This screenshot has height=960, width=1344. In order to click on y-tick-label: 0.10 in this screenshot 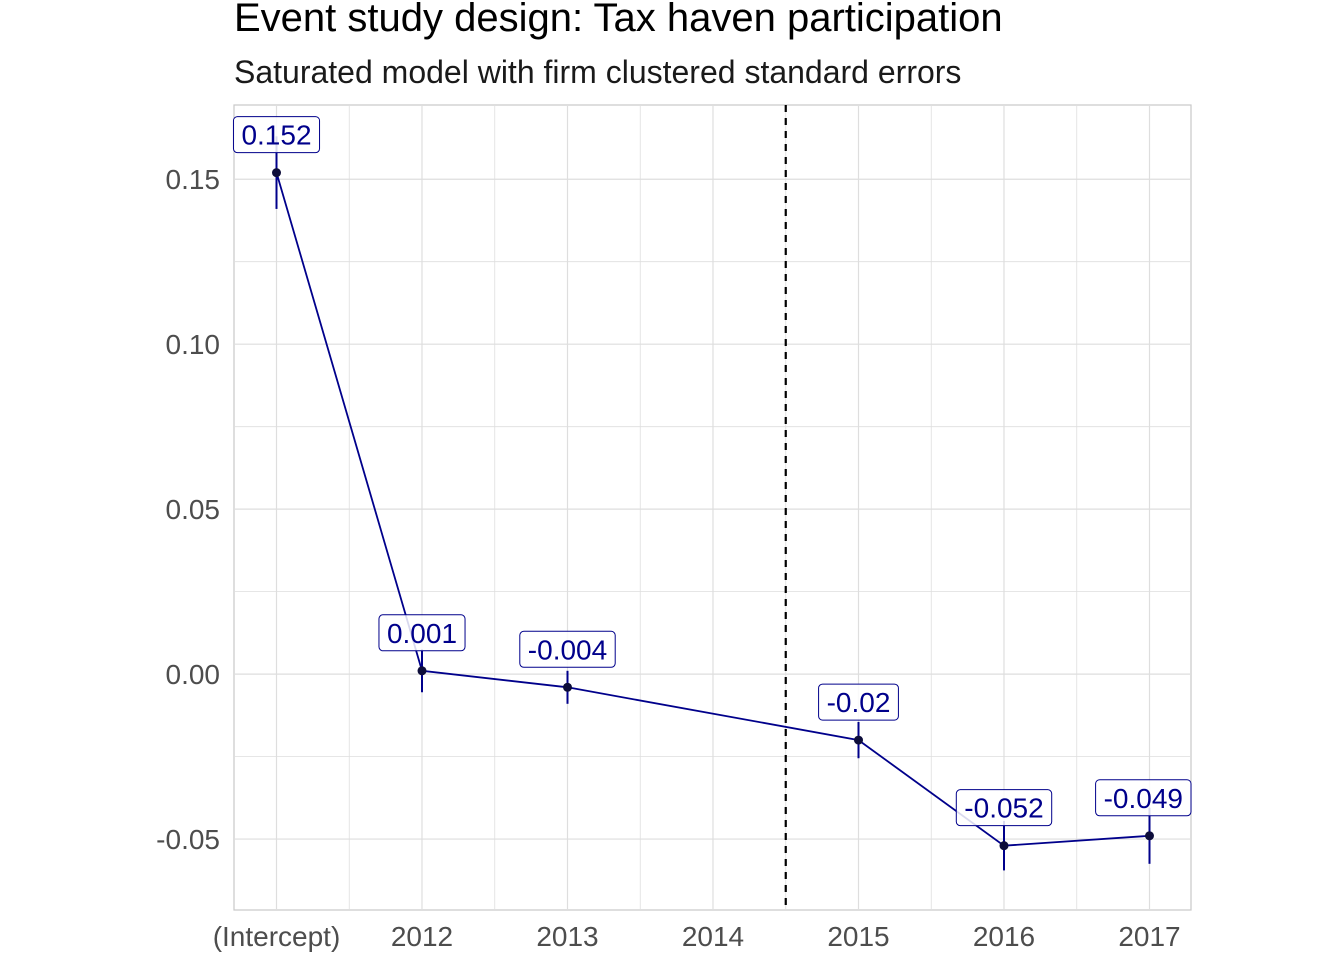, I will do `click(193, 344)`.